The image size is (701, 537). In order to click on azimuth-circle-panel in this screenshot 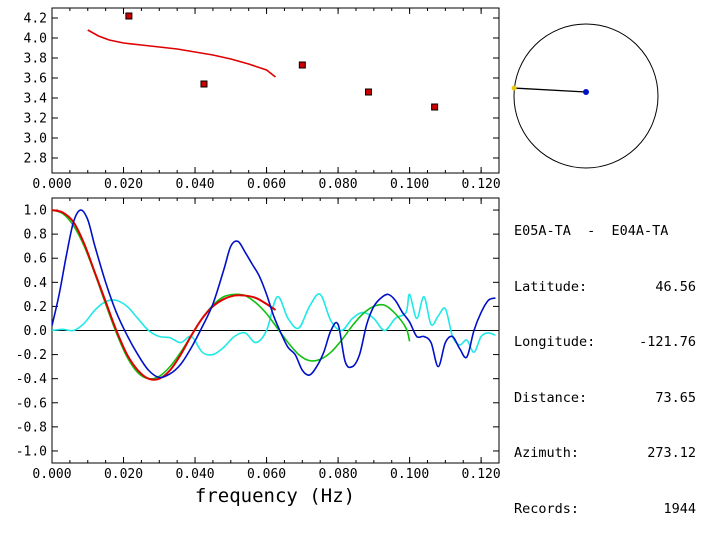, I will do `click(585, 96)`.